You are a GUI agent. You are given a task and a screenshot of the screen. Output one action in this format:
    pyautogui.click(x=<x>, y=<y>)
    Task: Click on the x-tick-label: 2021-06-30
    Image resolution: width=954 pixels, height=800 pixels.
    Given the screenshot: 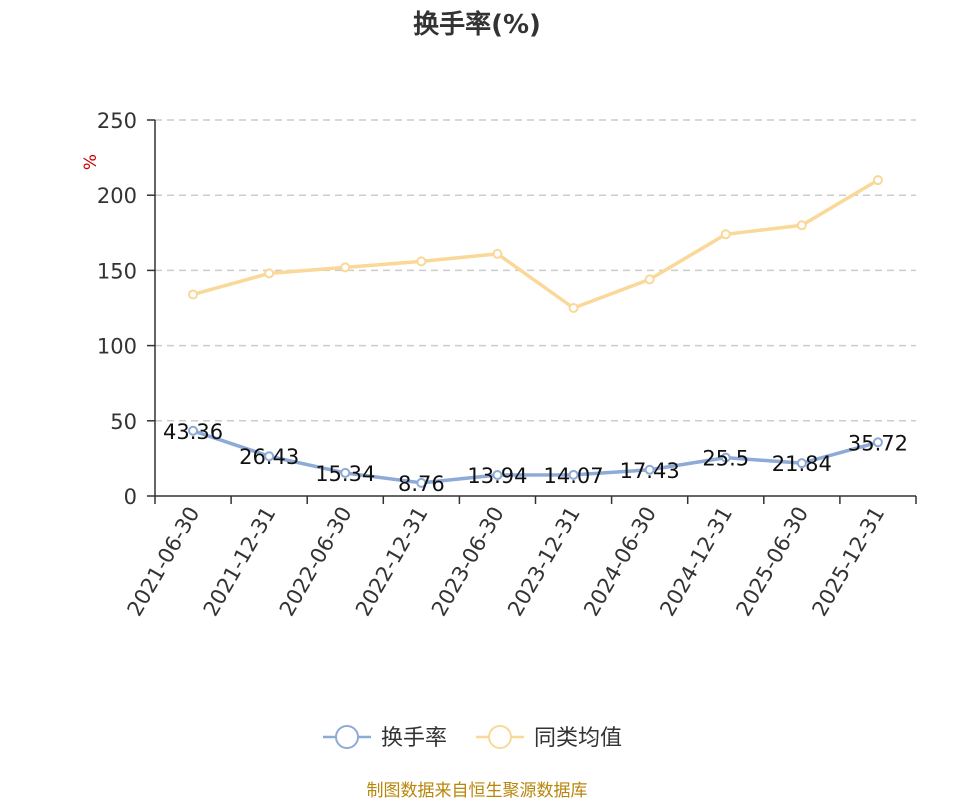 What is the action you would take?
    pyautogui.click(x=164, y=562)
    